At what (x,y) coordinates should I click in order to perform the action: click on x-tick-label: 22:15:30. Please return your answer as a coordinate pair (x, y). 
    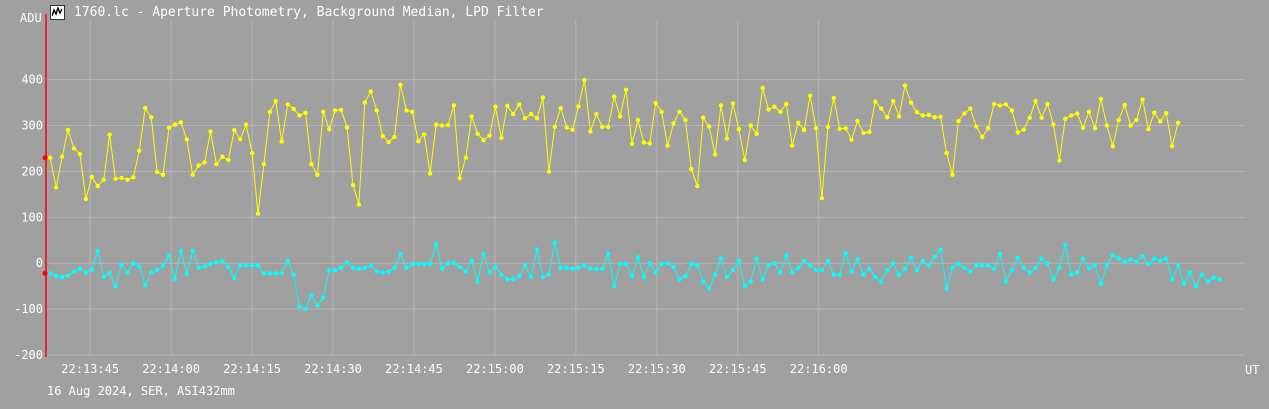
    Looking at the image, I should click on (657, 369).